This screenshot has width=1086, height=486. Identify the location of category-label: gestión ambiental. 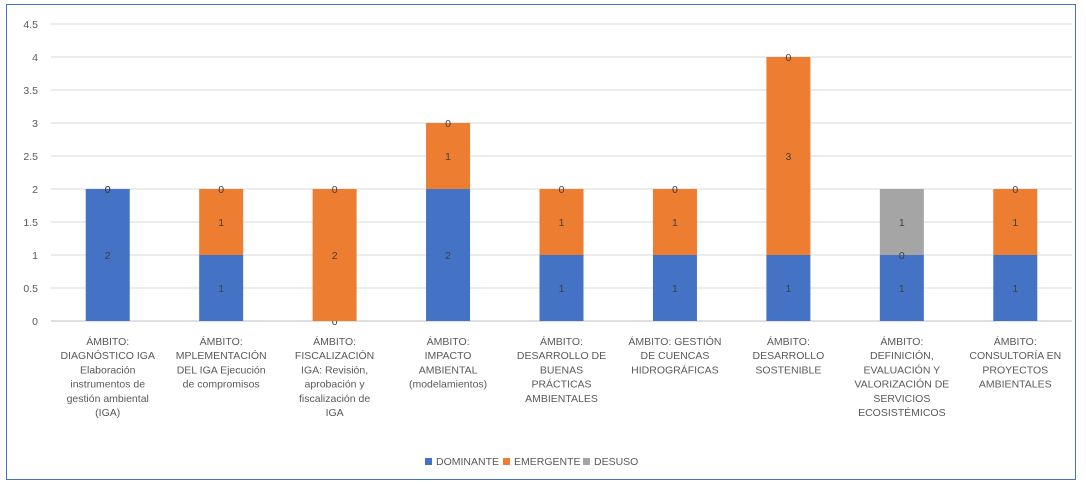
(108, 399).